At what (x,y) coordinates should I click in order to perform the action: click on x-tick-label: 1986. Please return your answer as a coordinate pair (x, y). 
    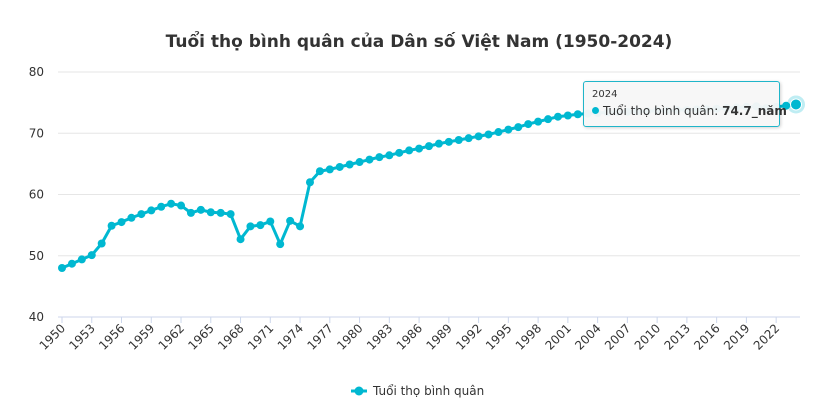
    Looking at the image, I should click on (409, 336).